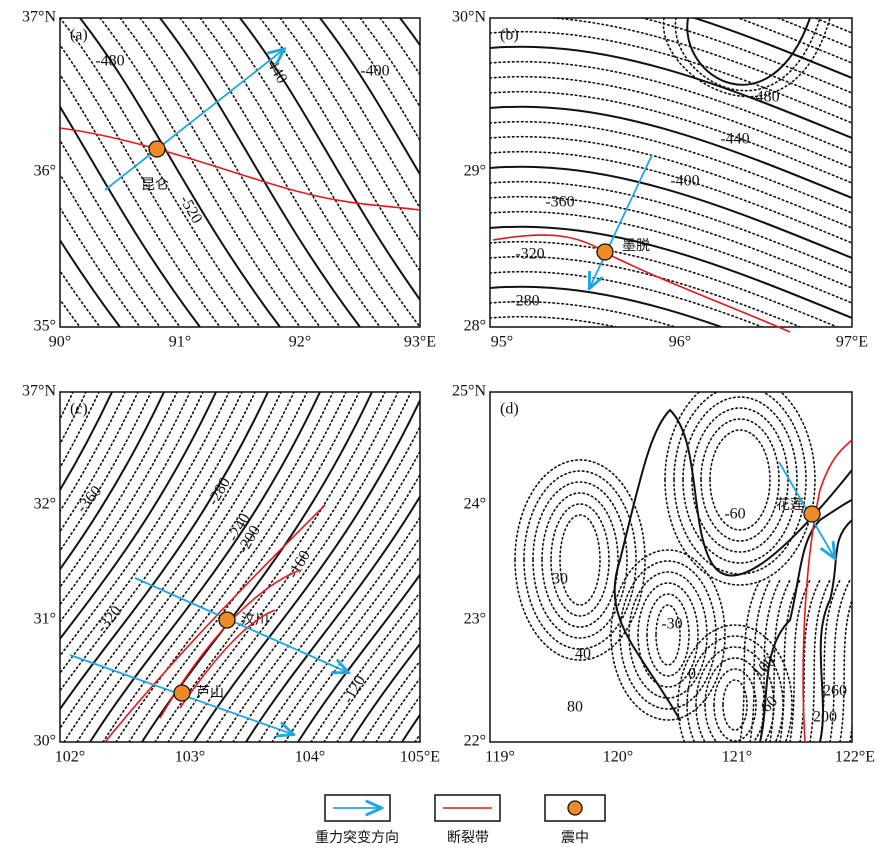  Describe the element at coordinates (469, 391) in the screenshot. I see `y-tick-label: 25°N` at that location.